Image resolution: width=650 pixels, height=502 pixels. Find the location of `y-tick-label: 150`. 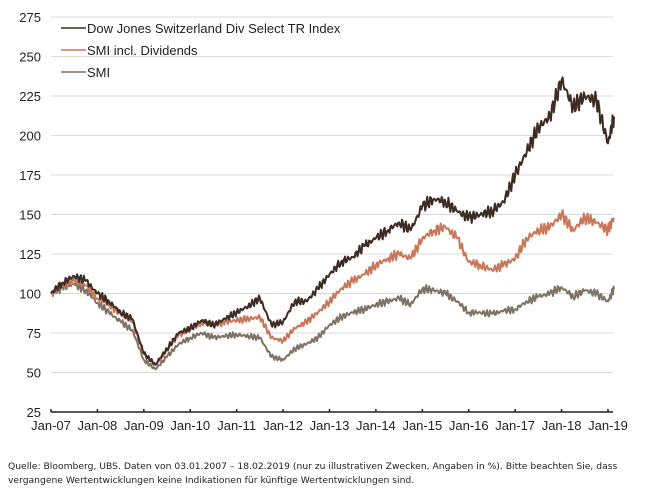

y-tick-label: 150 is located at coordinates (30, 215).